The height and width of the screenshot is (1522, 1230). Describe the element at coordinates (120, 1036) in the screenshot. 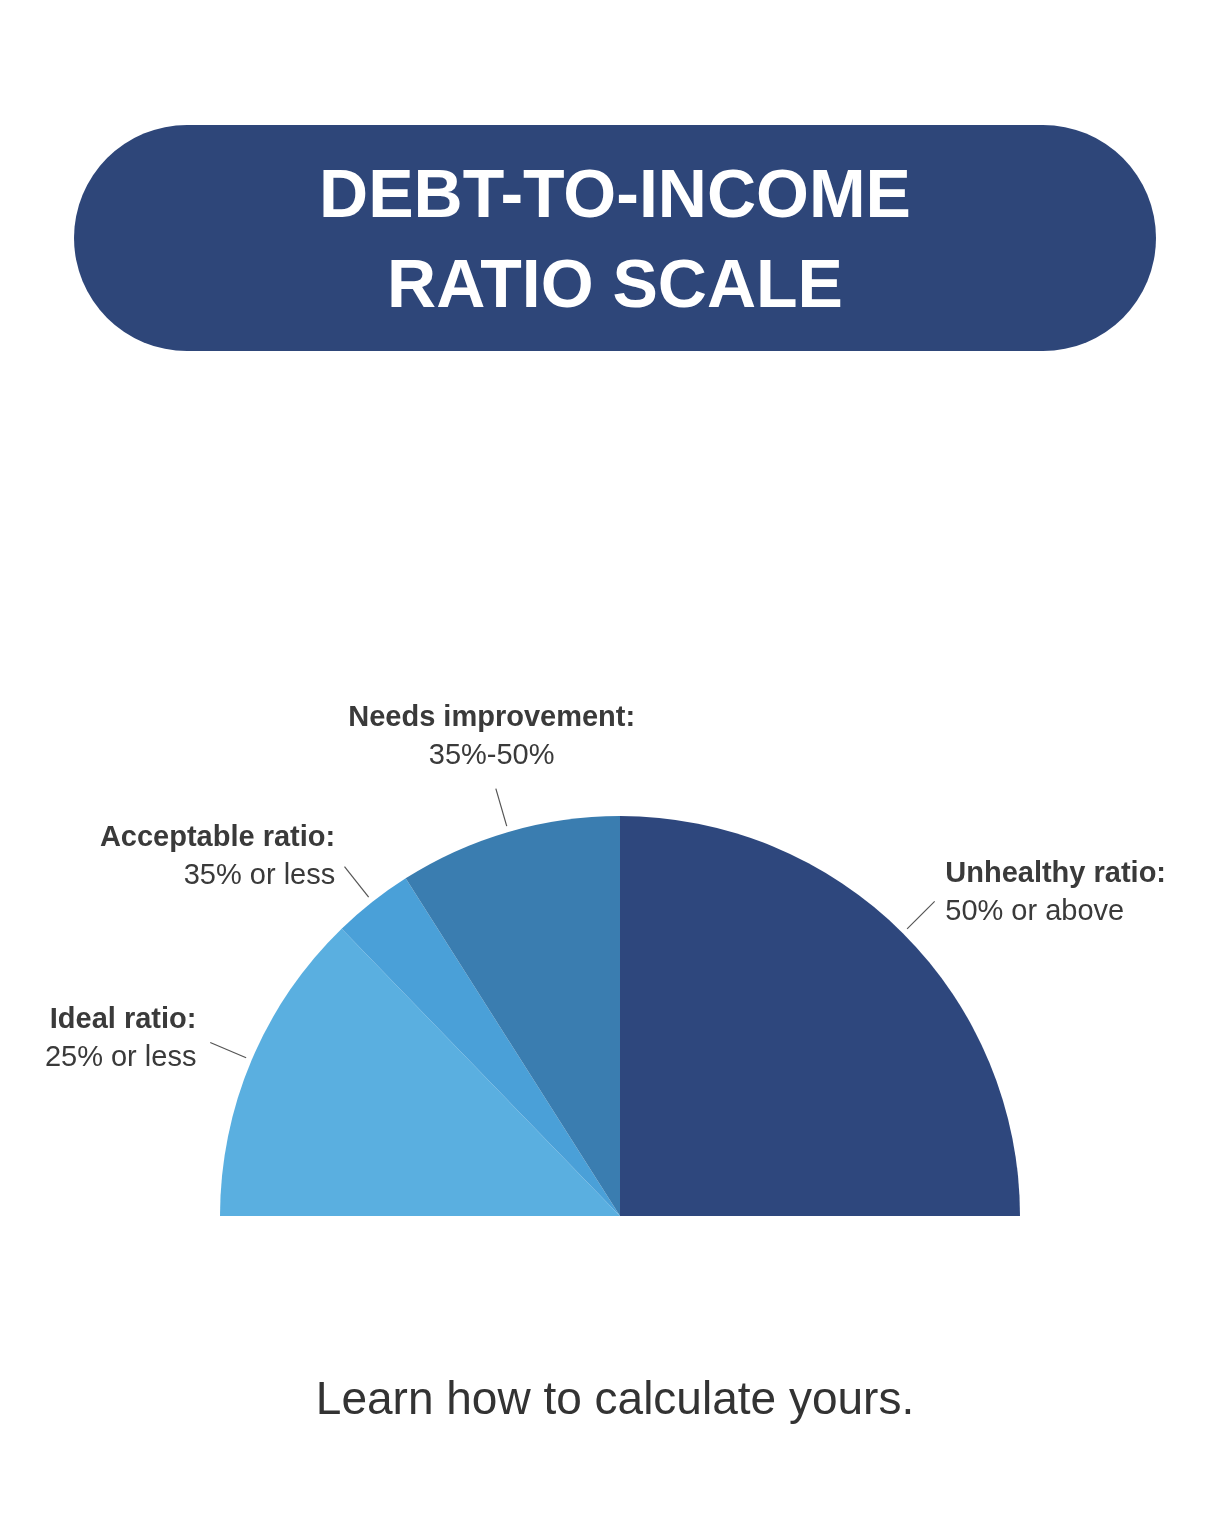

I see `slice-label: Ideal ratio: 25% or less` at that location.